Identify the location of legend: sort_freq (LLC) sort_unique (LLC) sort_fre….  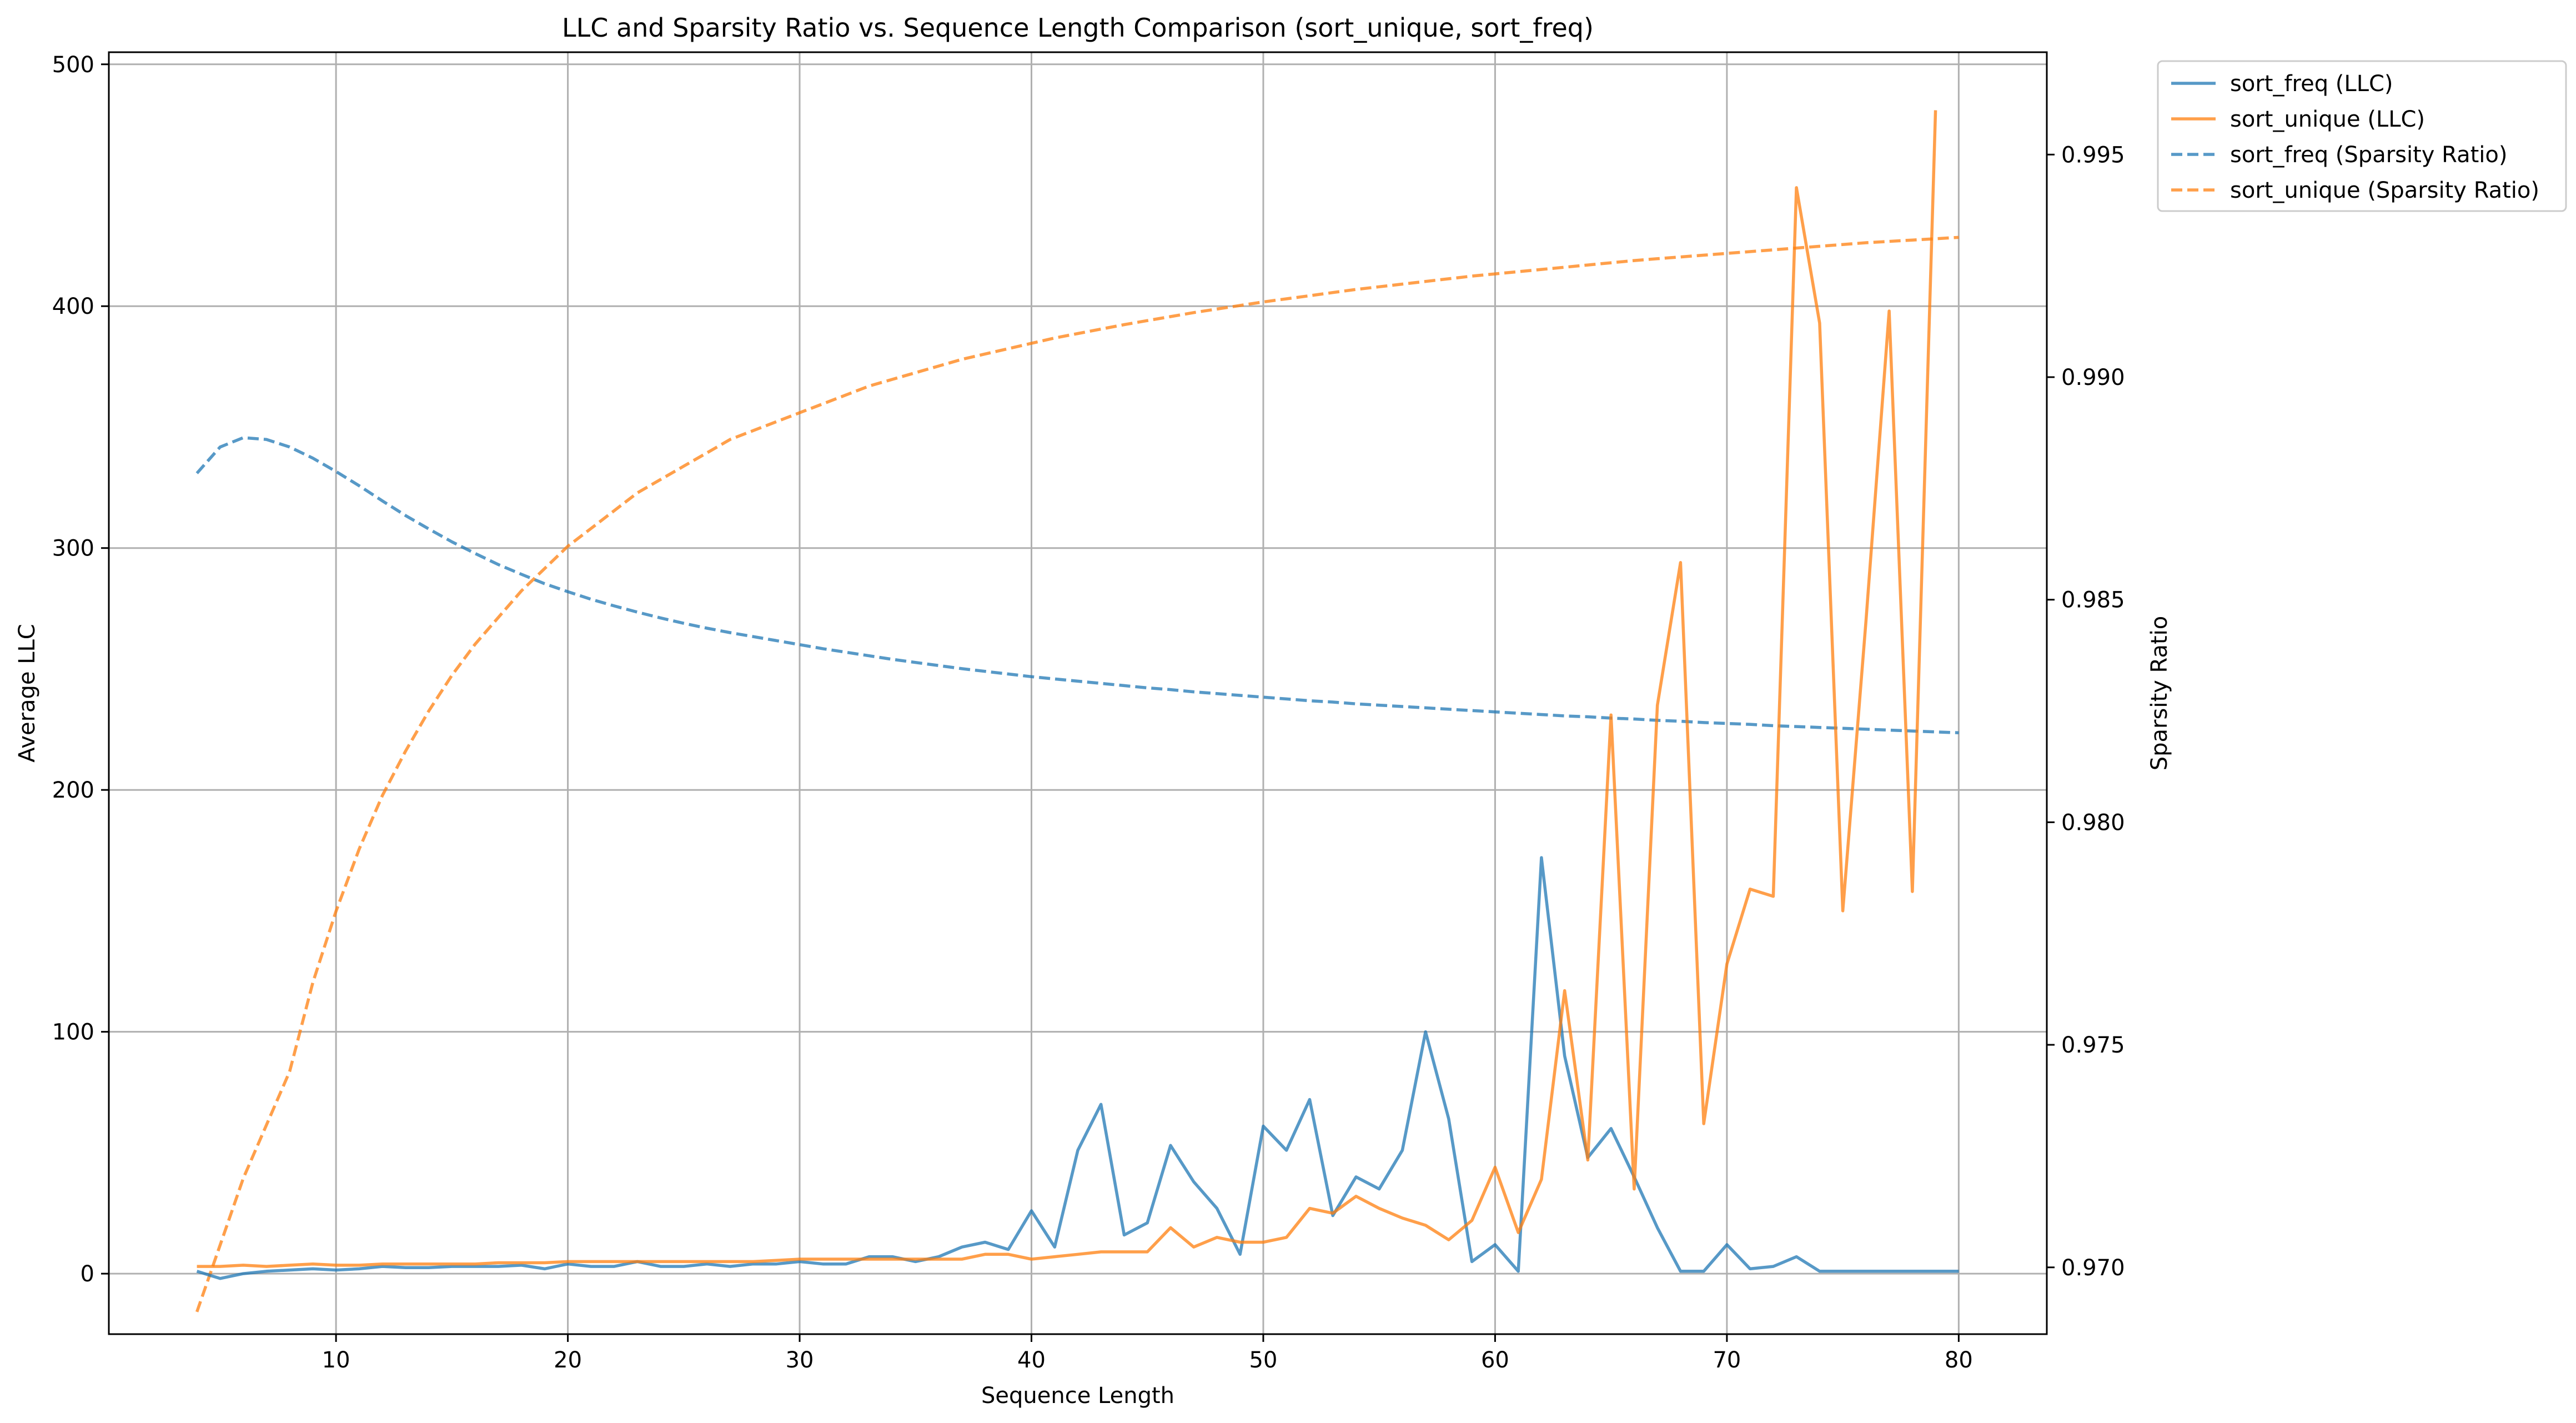
(2362, 136).